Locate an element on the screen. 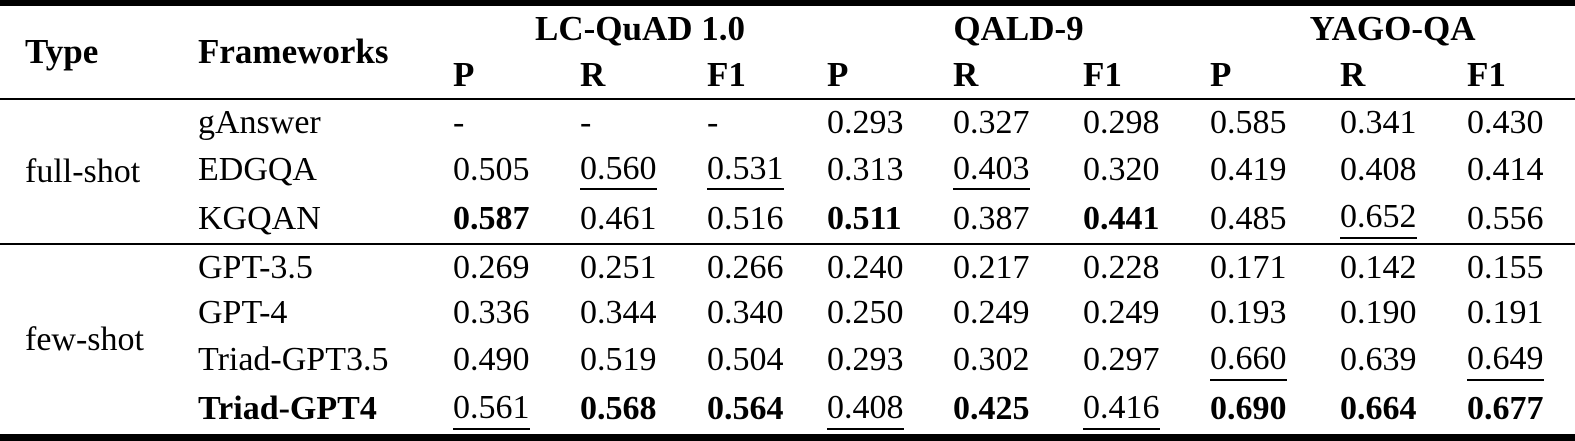 Image resolution: width=1575 pixels, height=441 pixels. value-cell: 0.585 is located at coordinates (1275, 122).